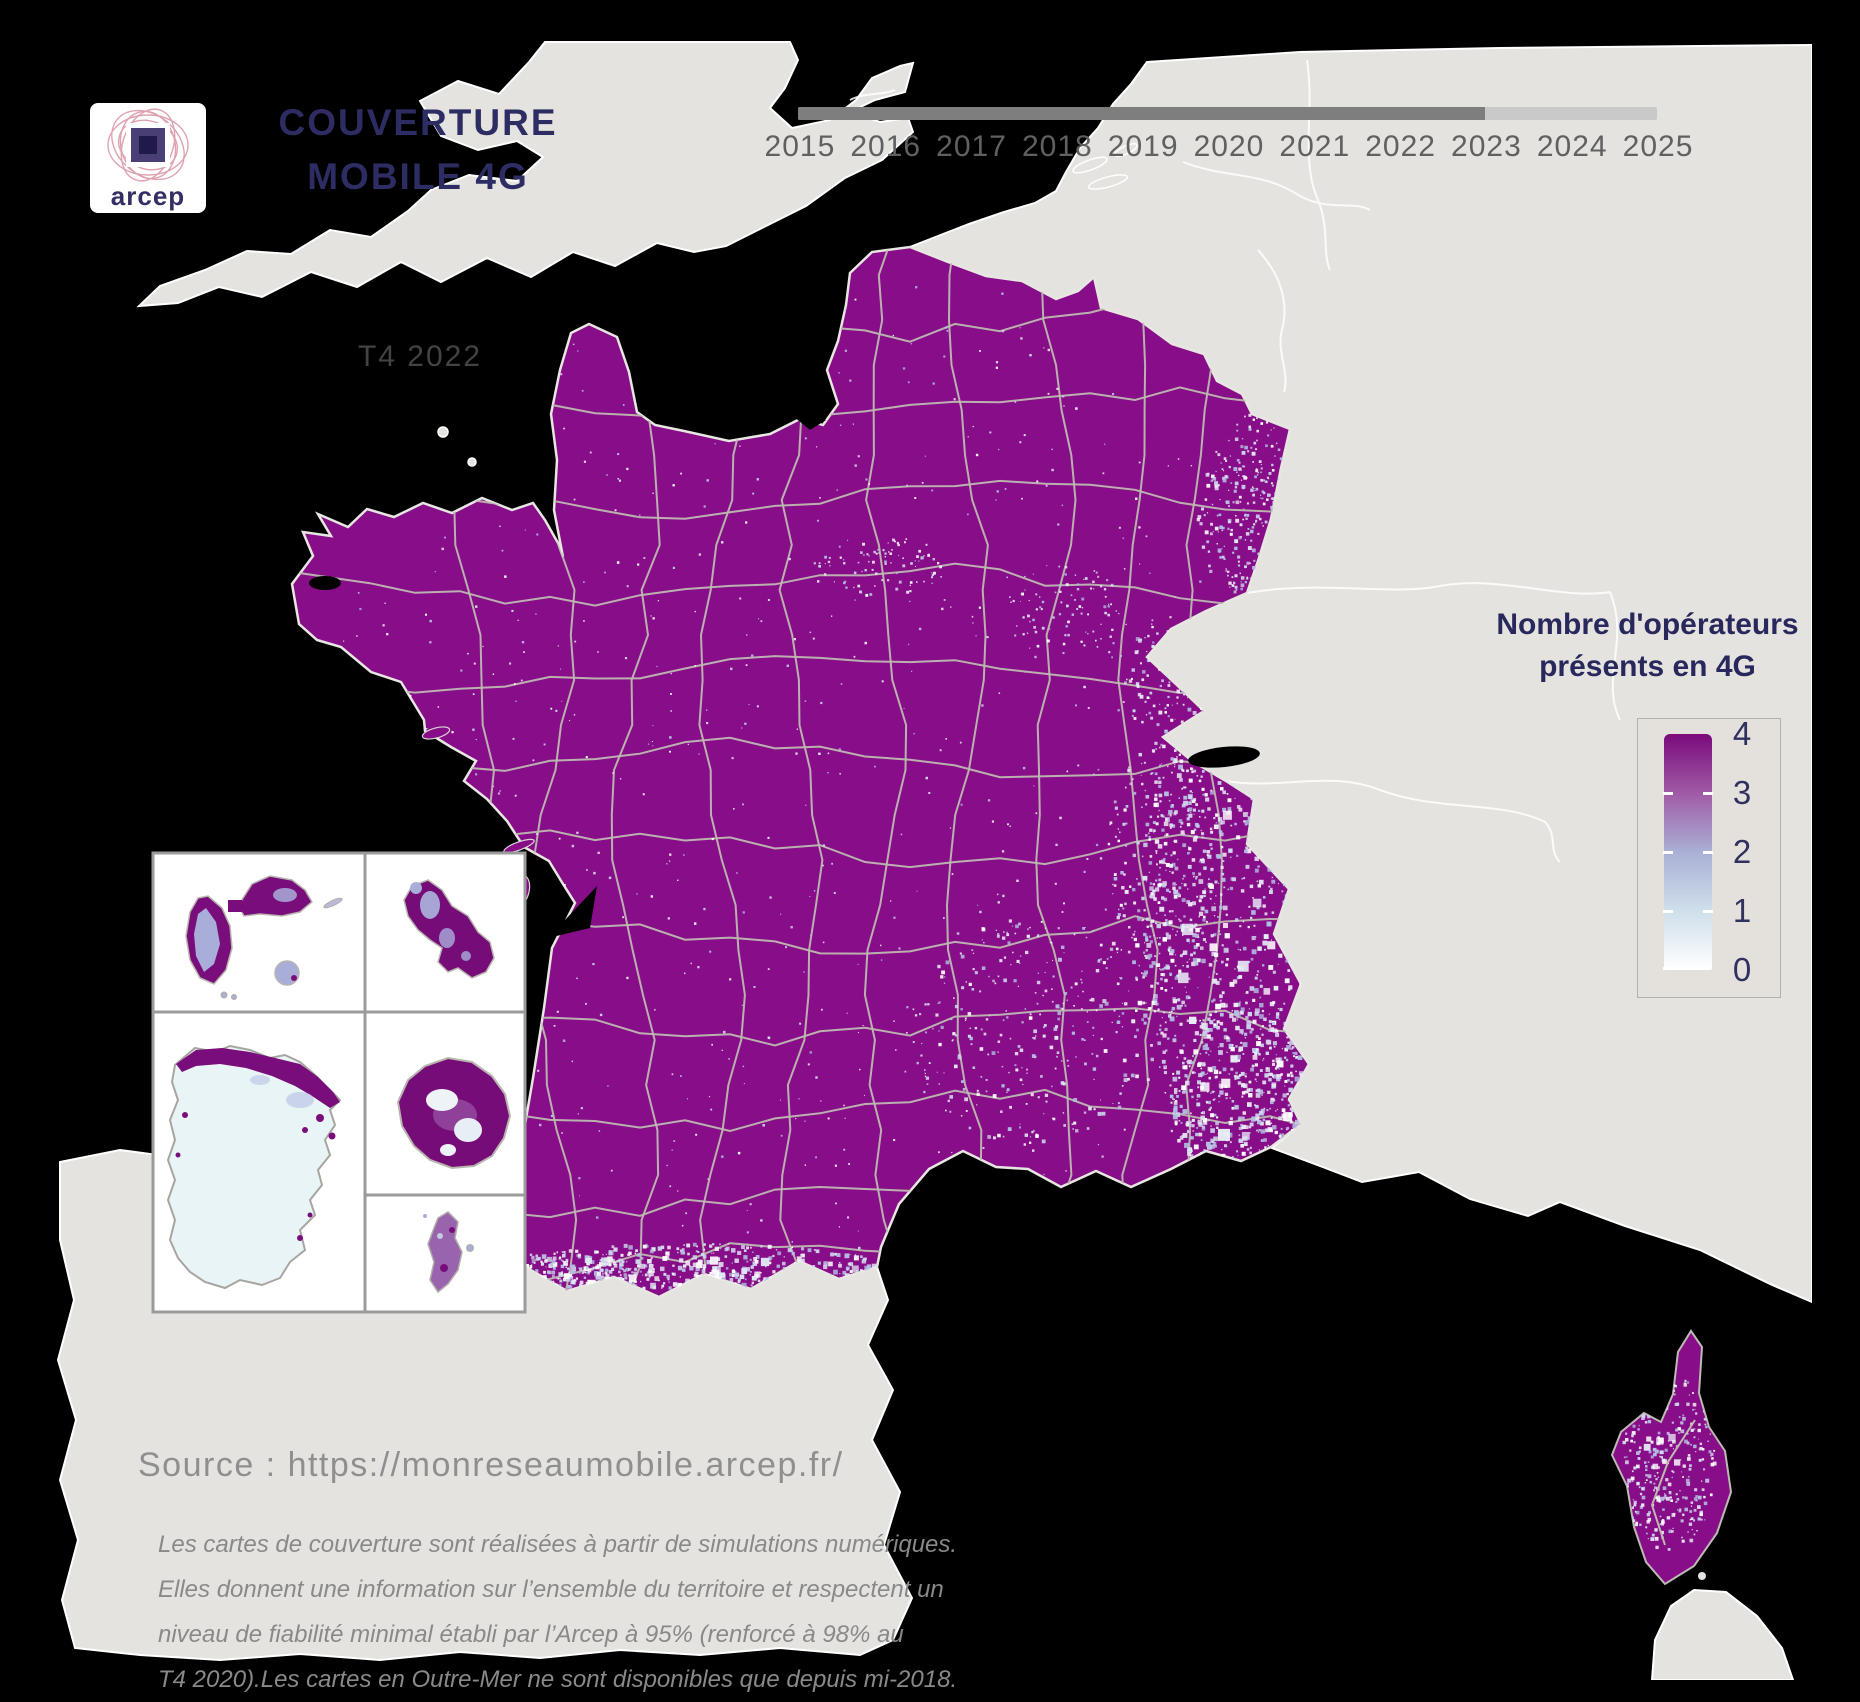 This screenshot has height=1702, width=1860. I want to click on year-label: 2018, so click(1057, 146).